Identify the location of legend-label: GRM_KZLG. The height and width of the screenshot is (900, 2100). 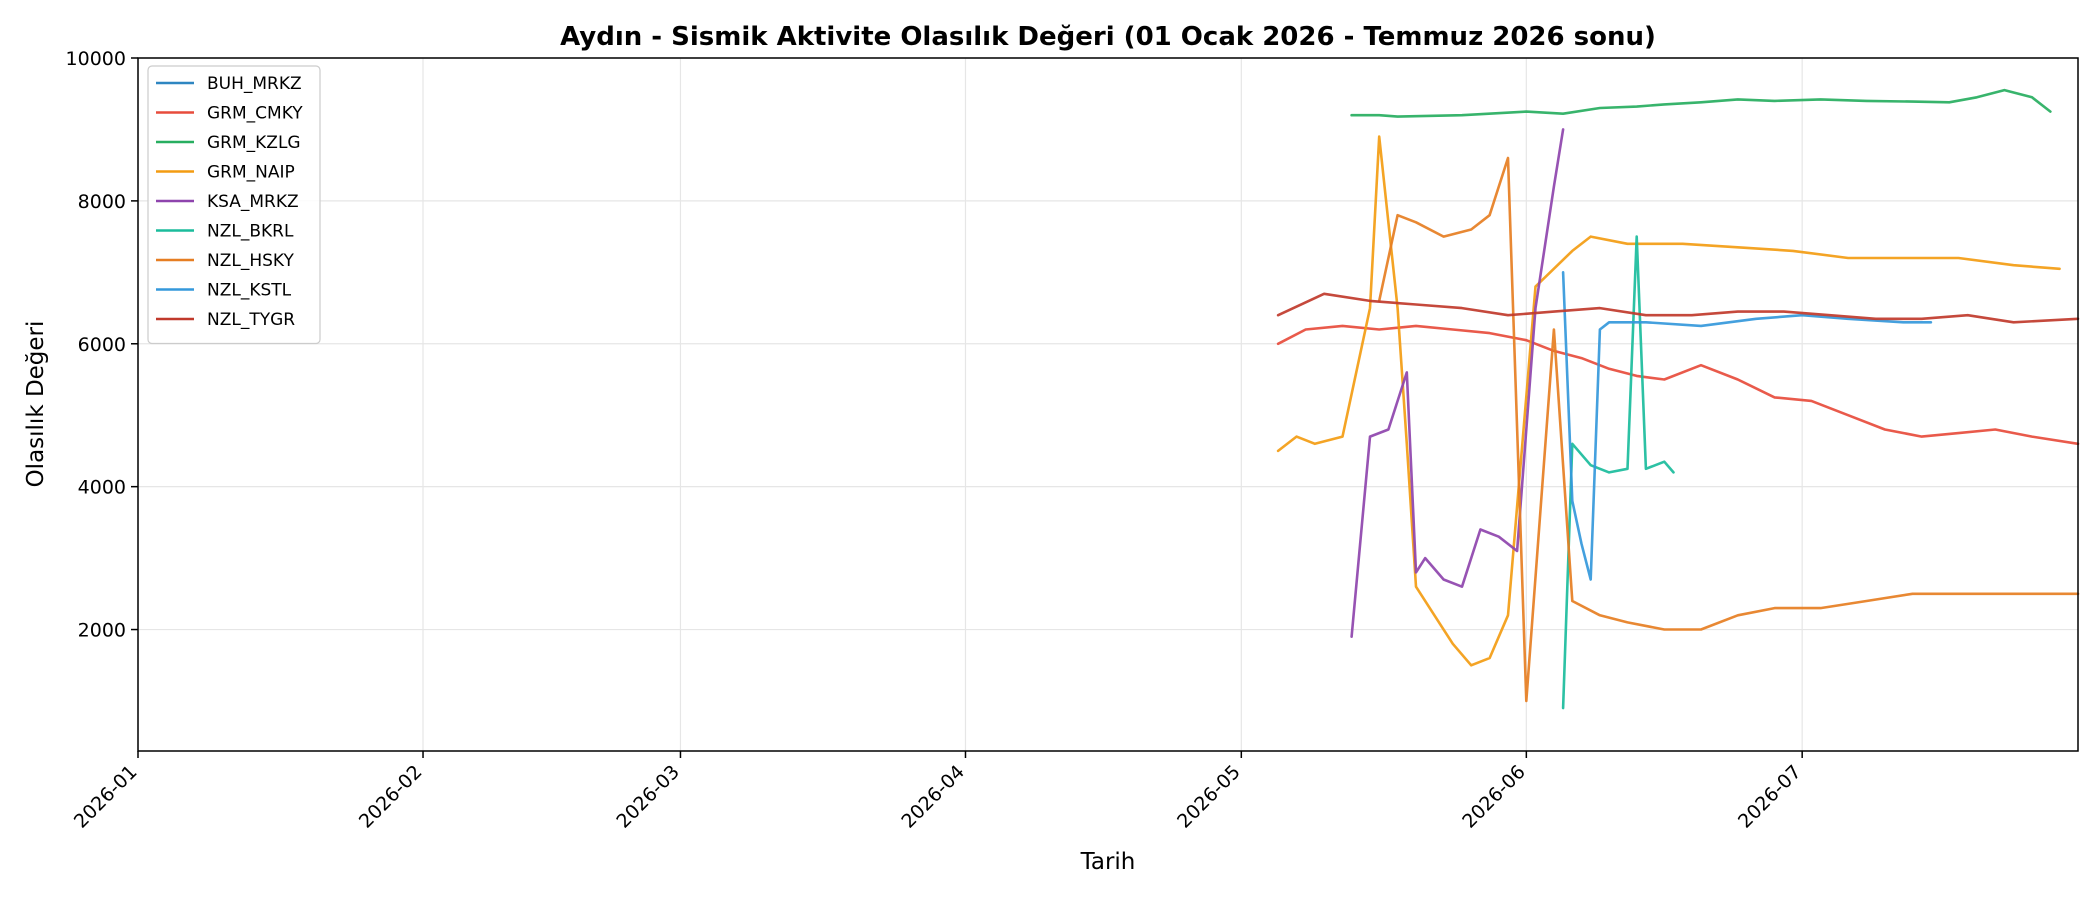
(254, 143).